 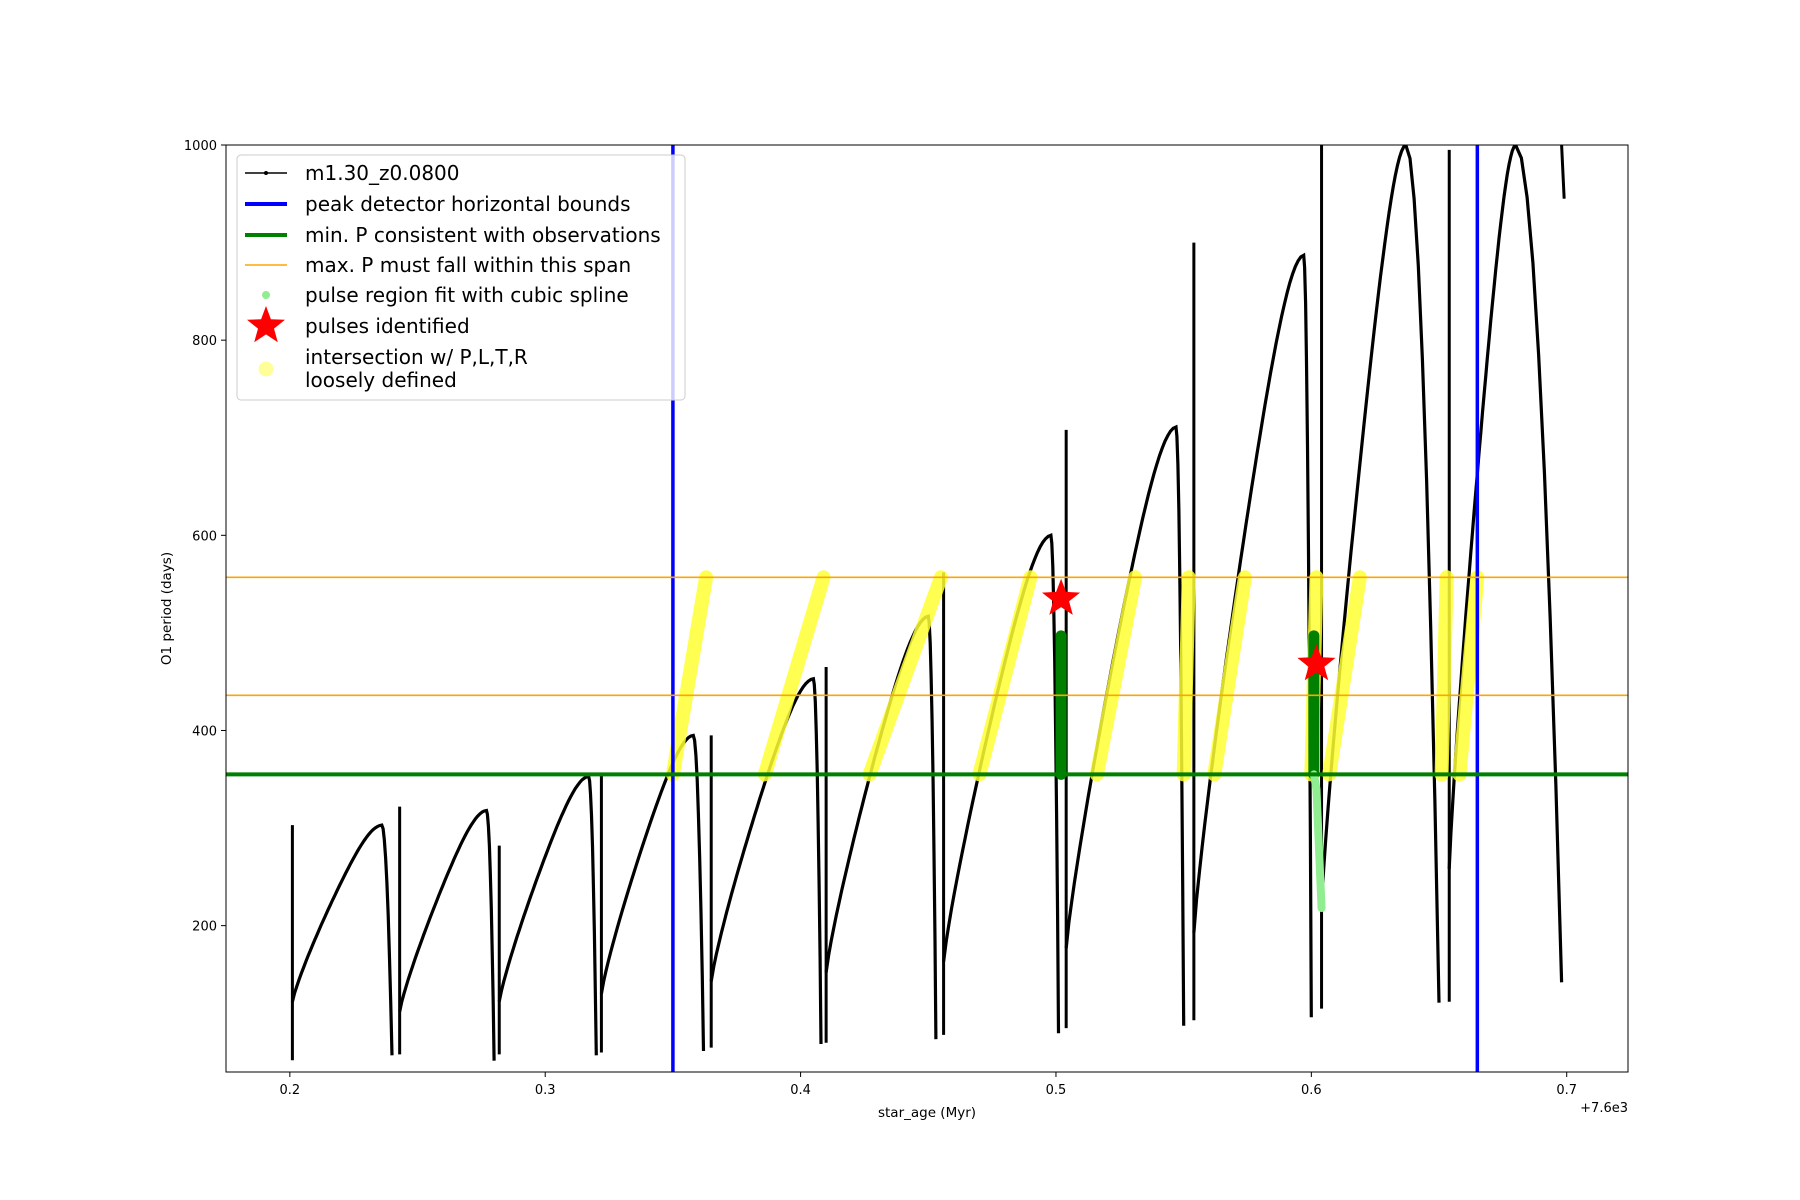 I want to click on legend-item-3: max. P must fall within this span, so click(x=438, y=265).